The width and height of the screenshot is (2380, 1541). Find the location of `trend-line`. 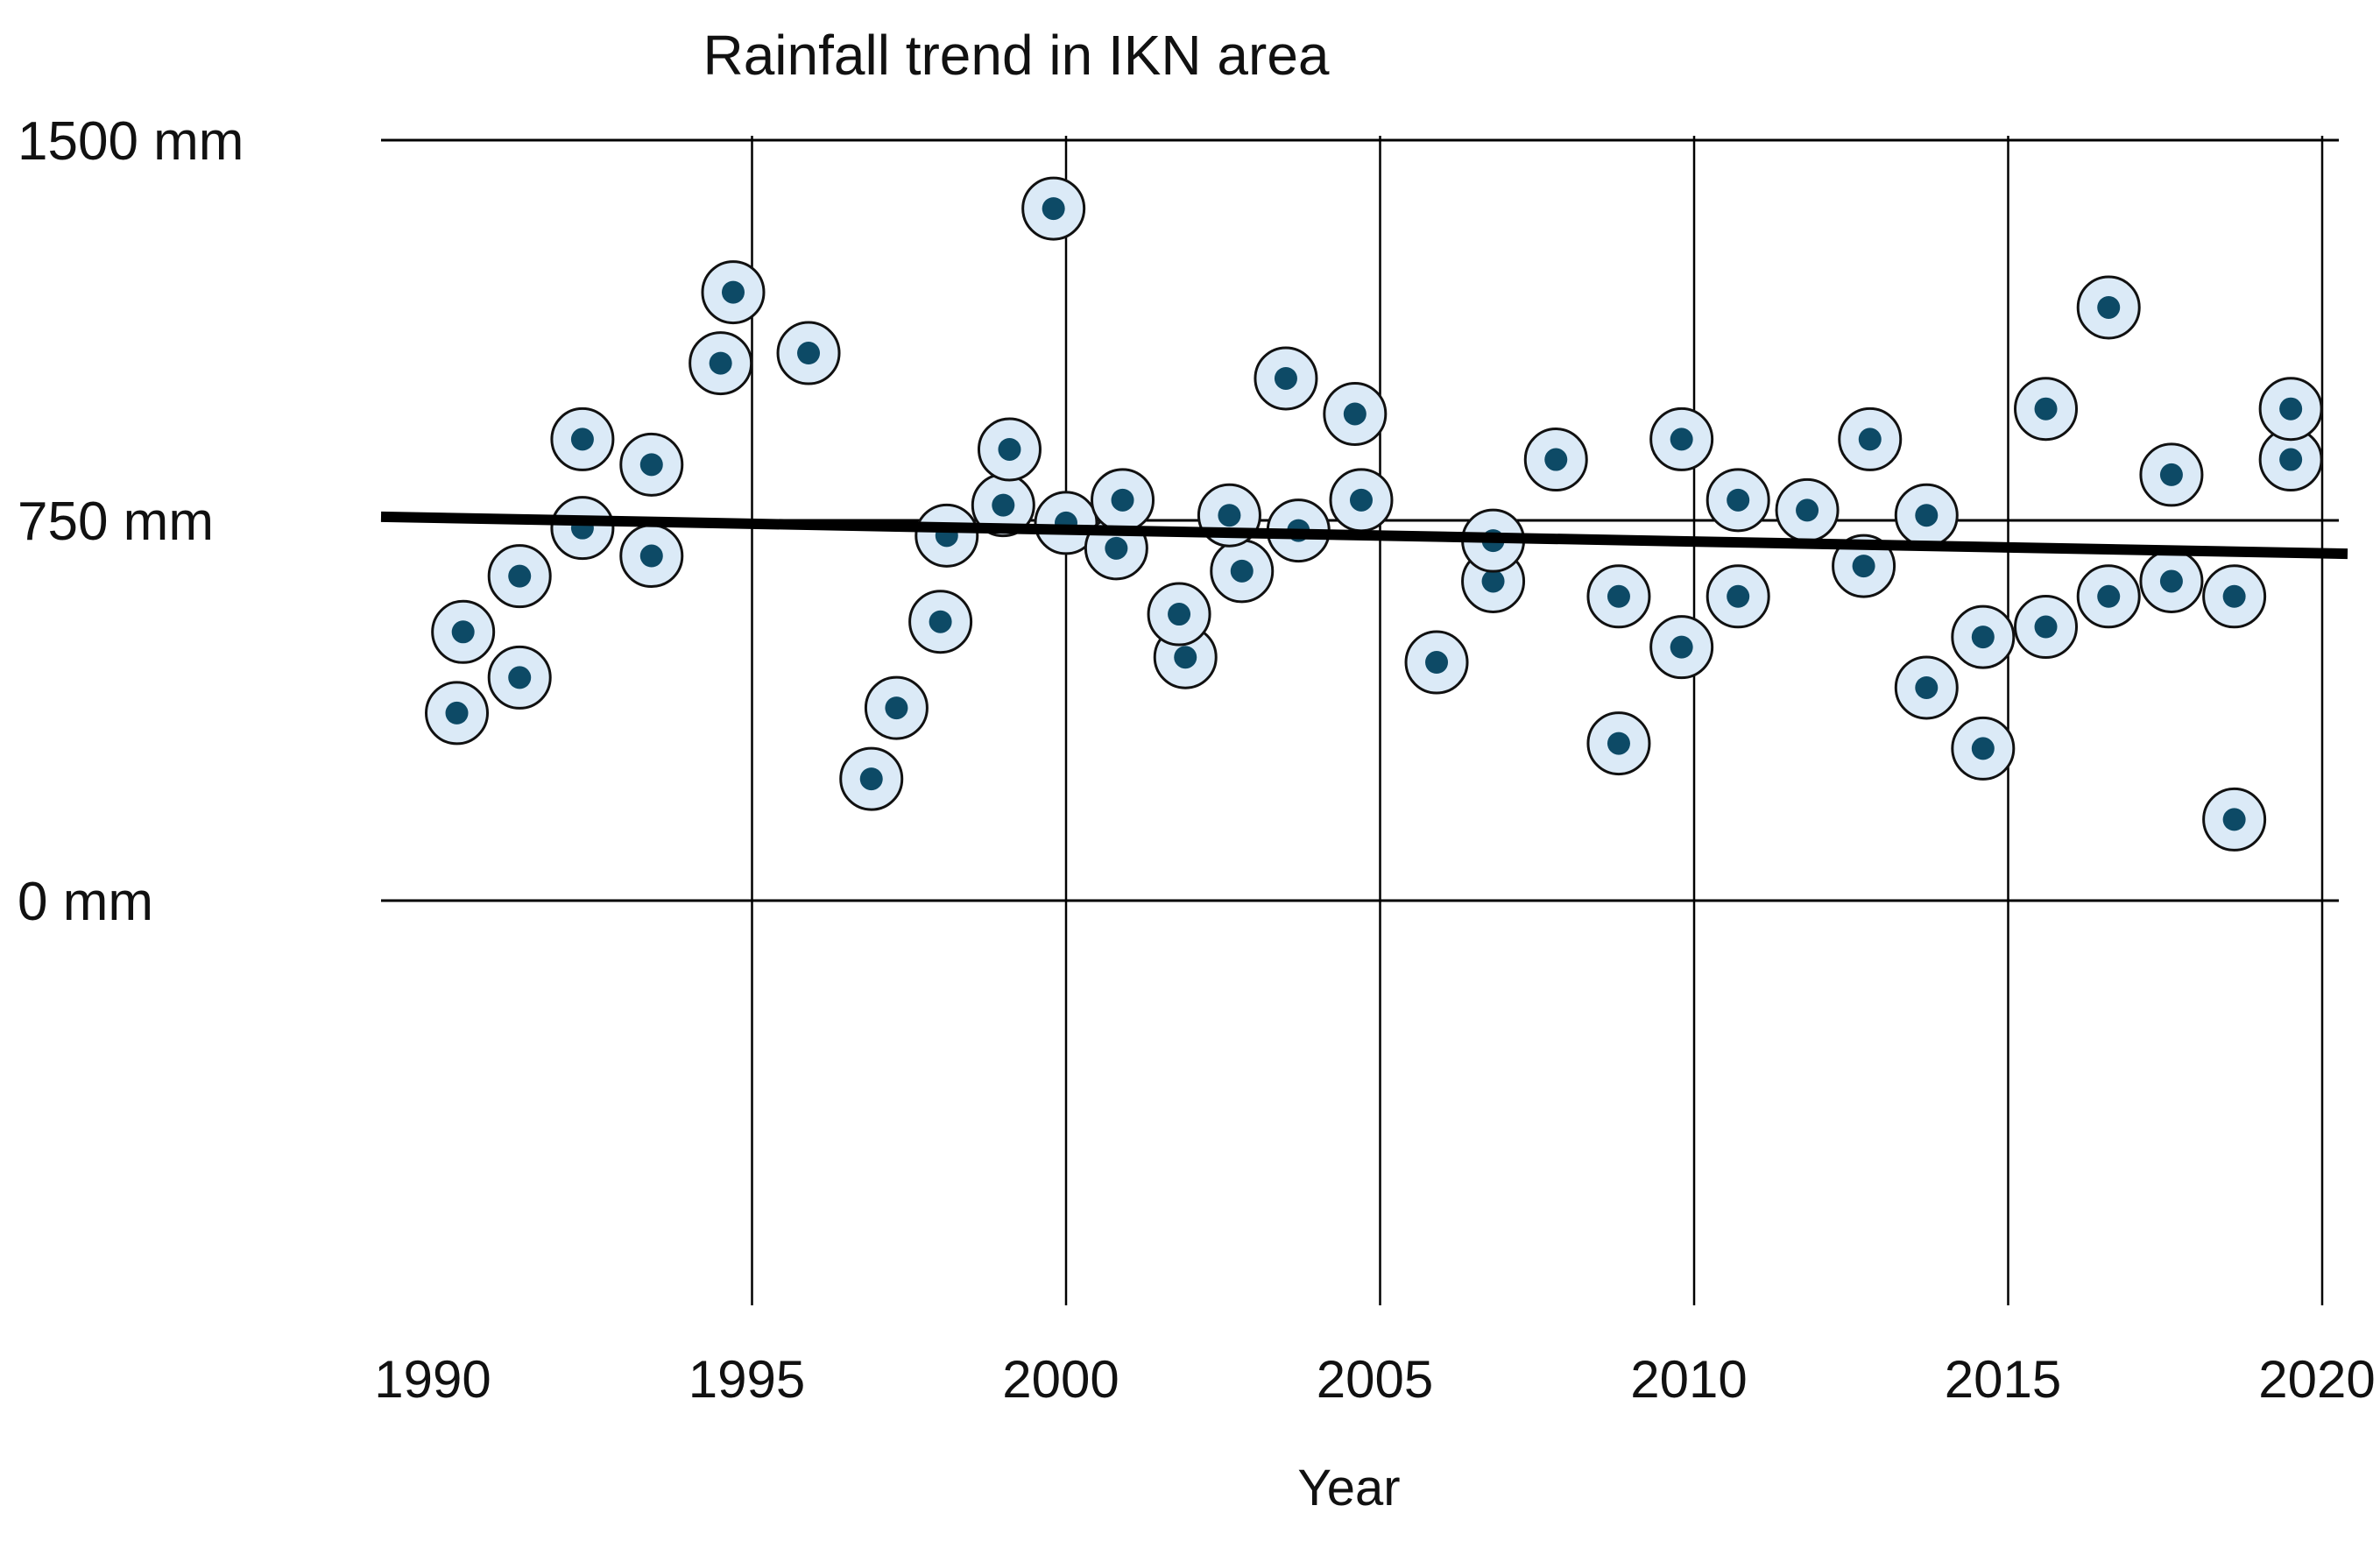

trend-line is located at coordinates (1364, 535).